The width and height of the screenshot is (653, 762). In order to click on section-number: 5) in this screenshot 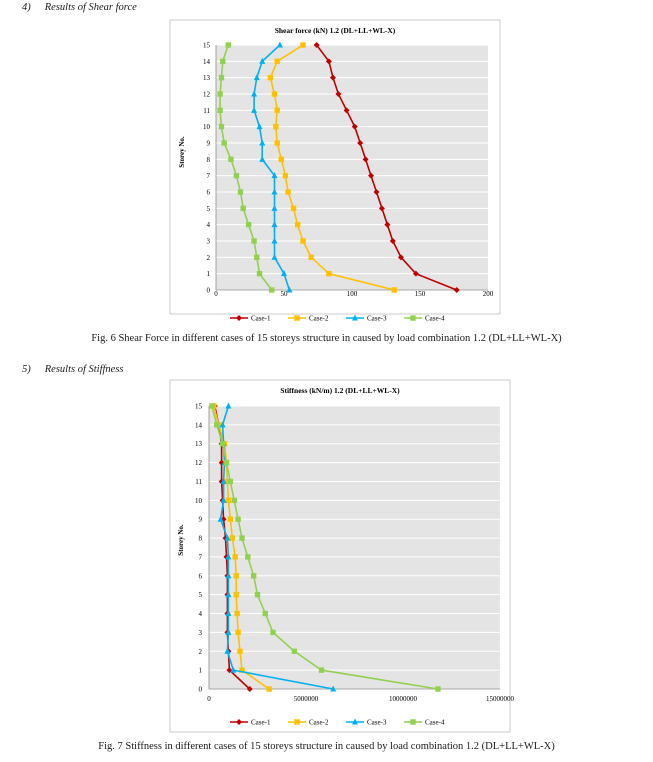, I will do `click(26, 369)`.